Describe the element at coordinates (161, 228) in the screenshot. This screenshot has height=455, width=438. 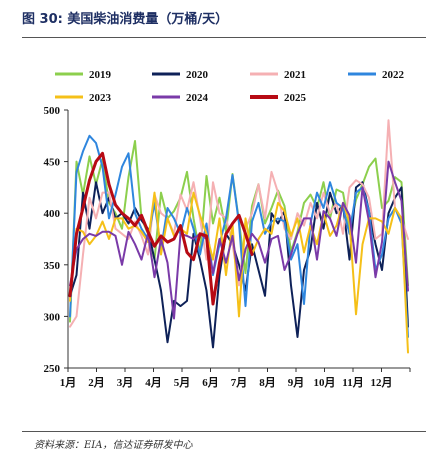
I see `series-line-2025` at that location.